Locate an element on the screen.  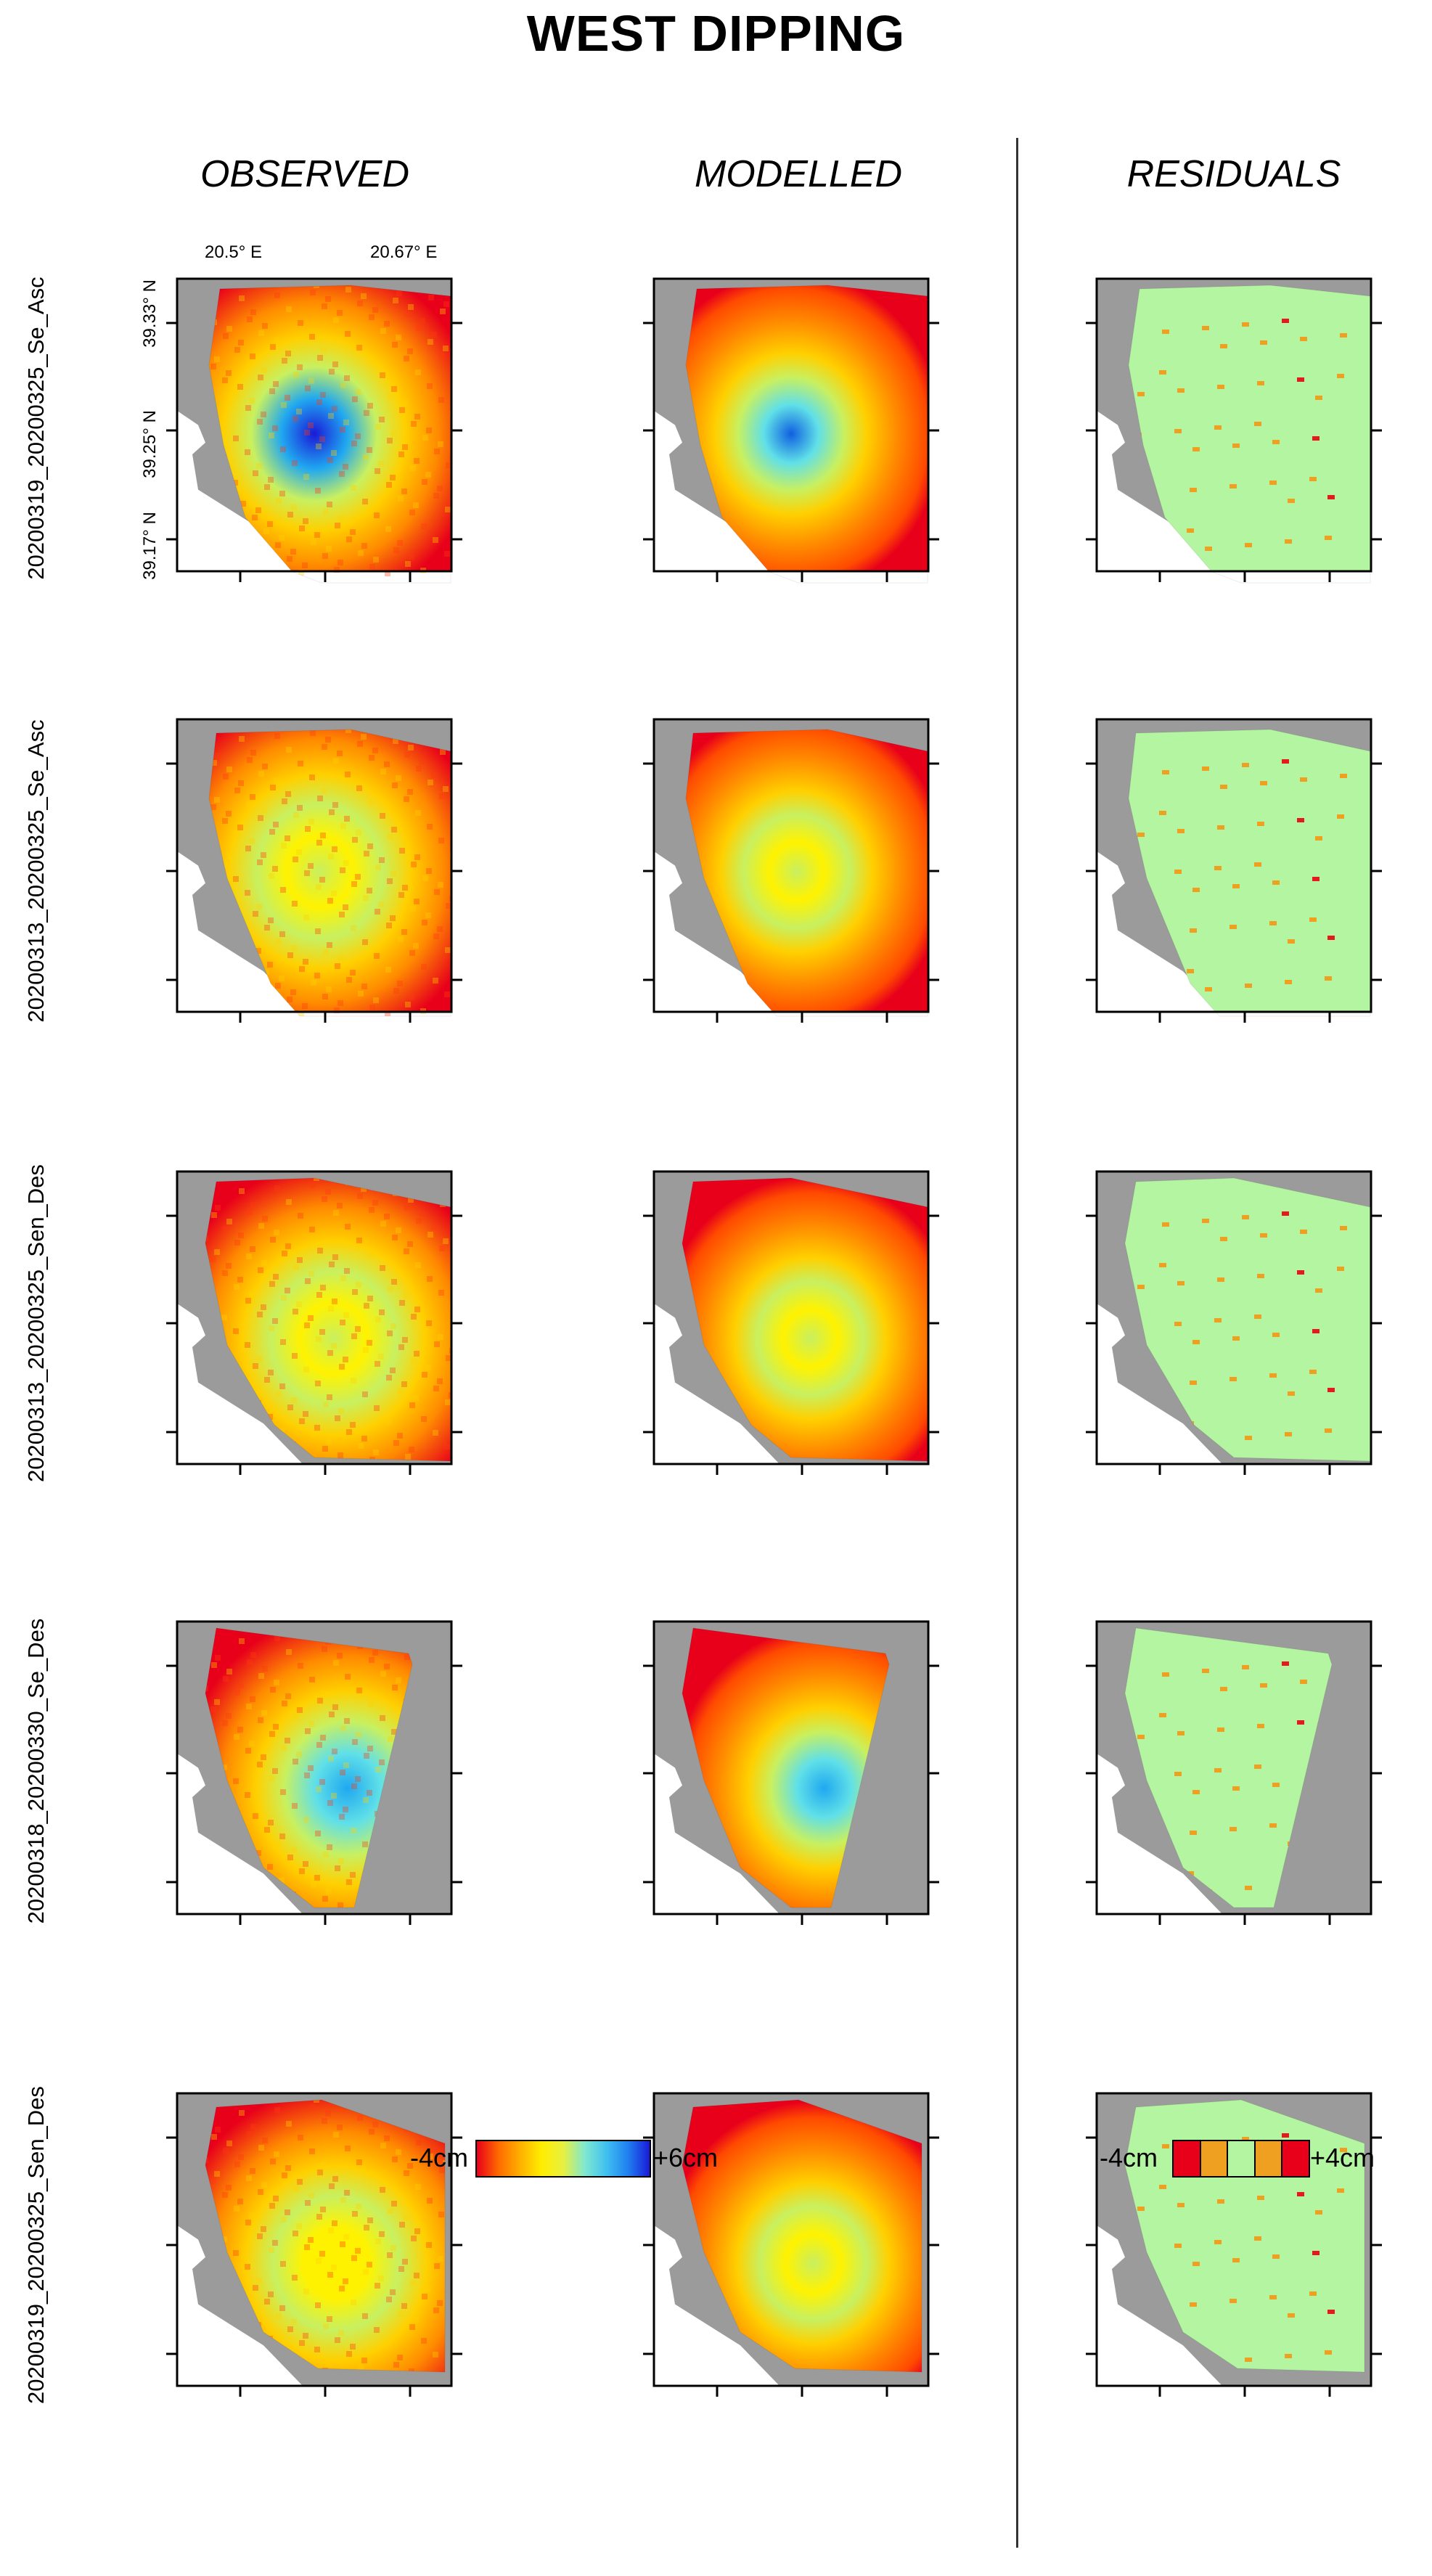
lon-tick-label-1: 20.5° E is located at coordinates (233, 252).